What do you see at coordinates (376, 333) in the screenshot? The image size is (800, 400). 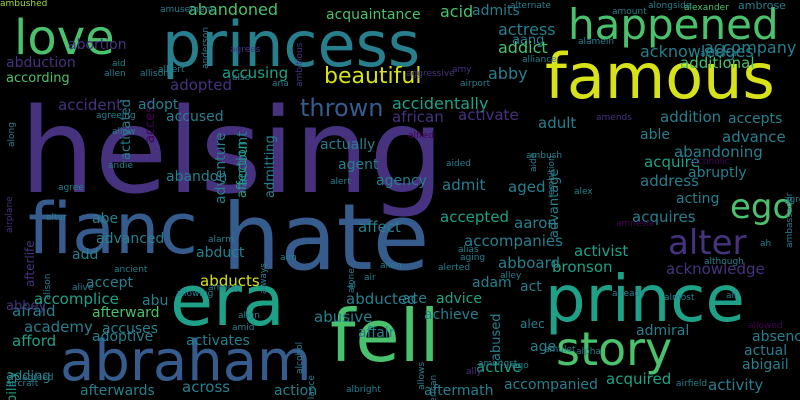 I see `cloud-word: affair` at bounding box center [376, 333].